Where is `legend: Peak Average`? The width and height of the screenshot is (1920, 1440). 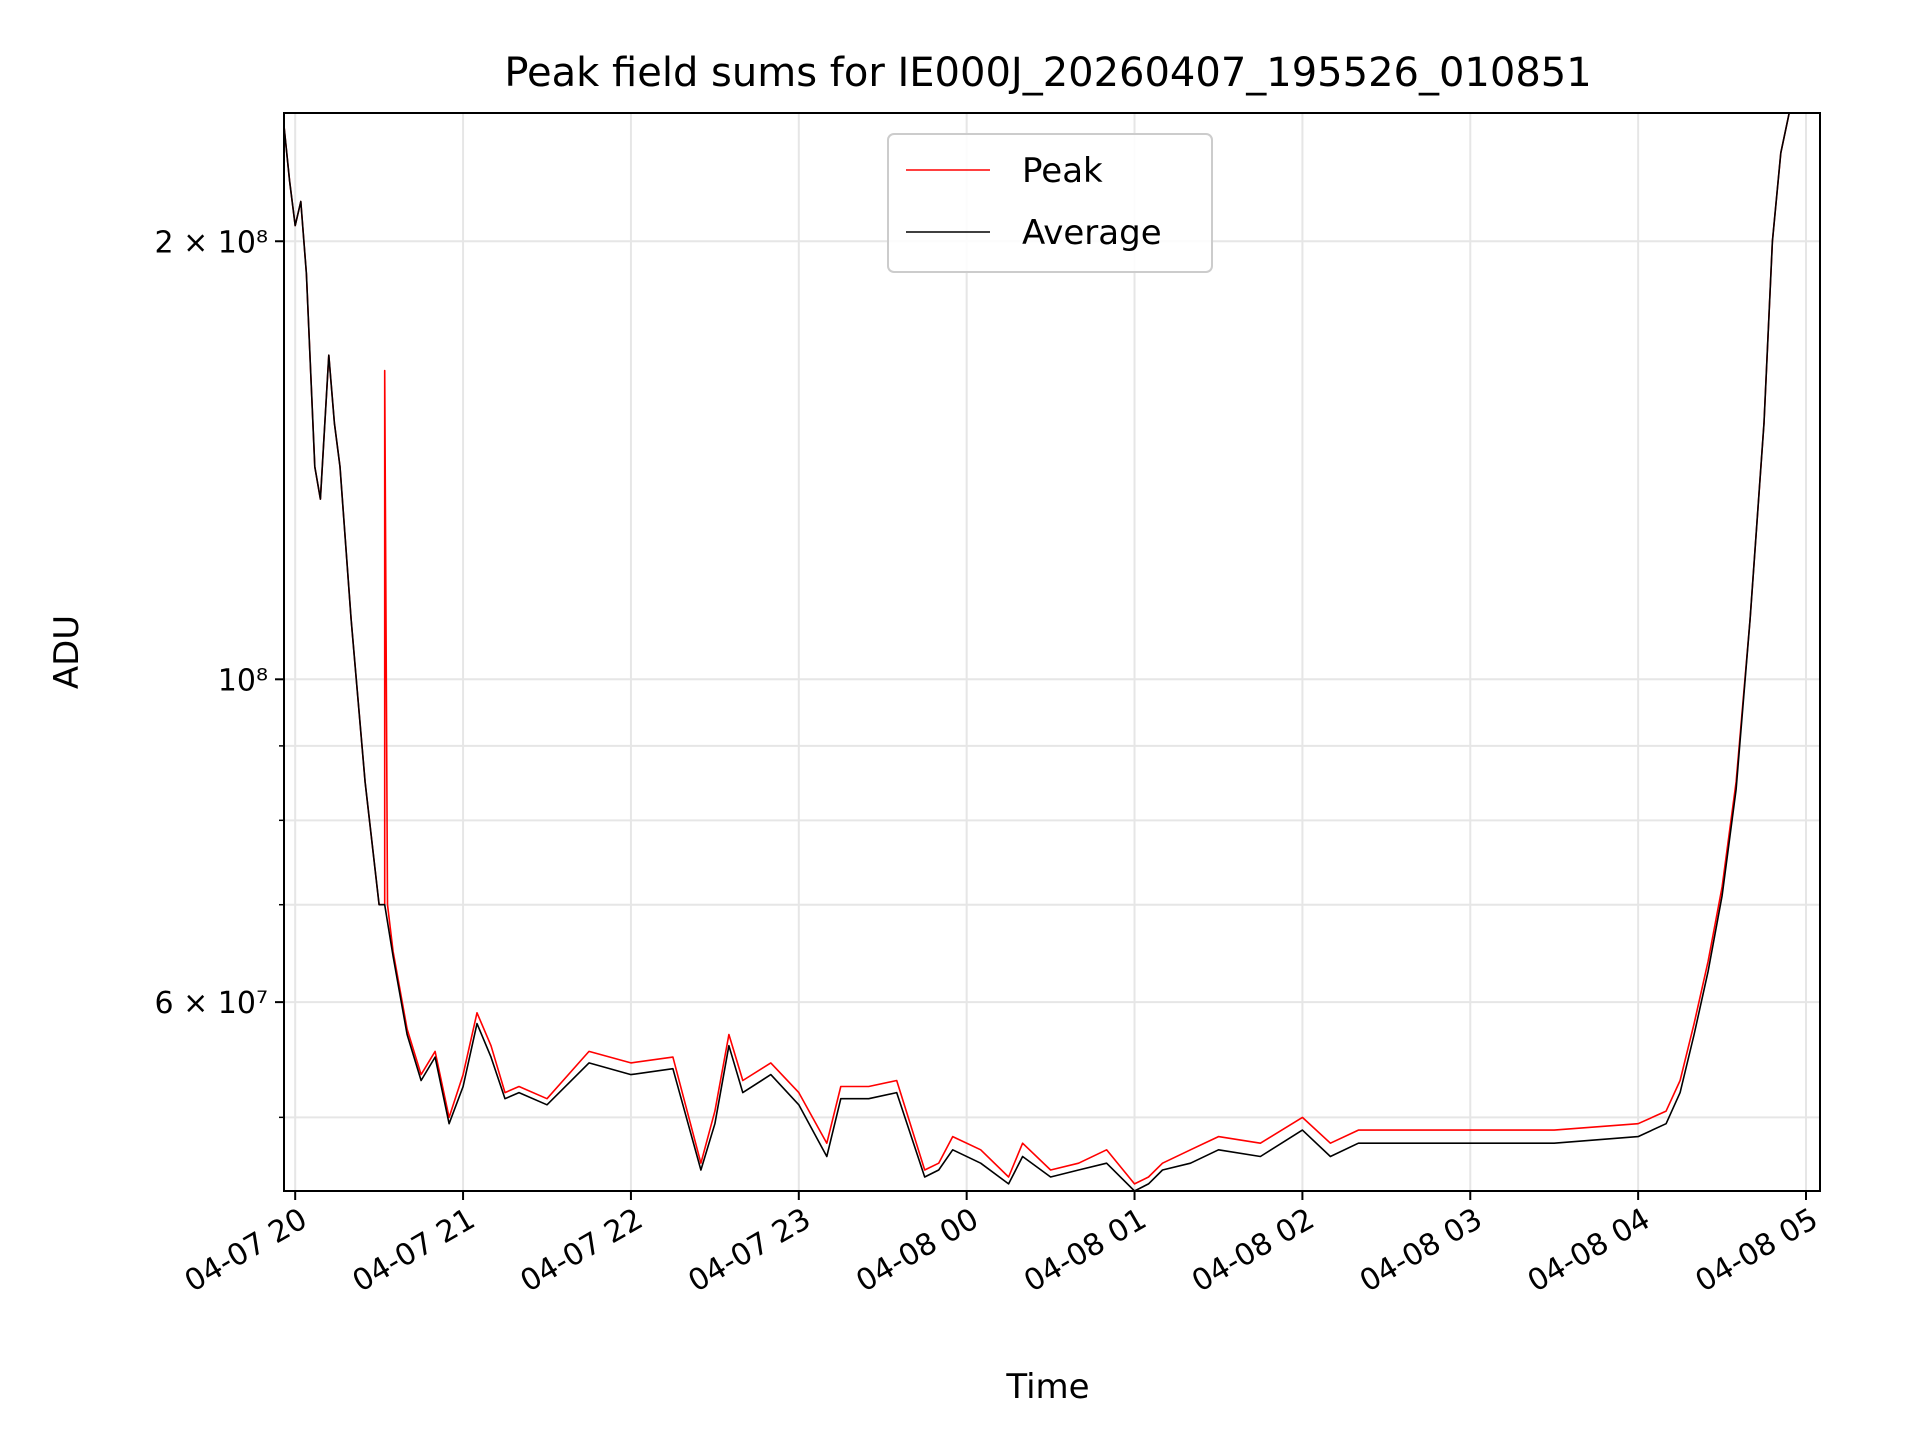 legend: Peak Average is located at coordinates (1050, 203).